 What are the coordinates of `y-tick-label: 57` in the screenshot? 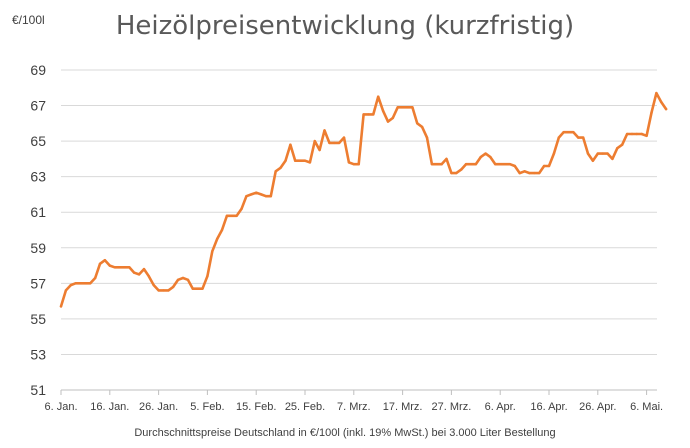 It's located at (38, 283).